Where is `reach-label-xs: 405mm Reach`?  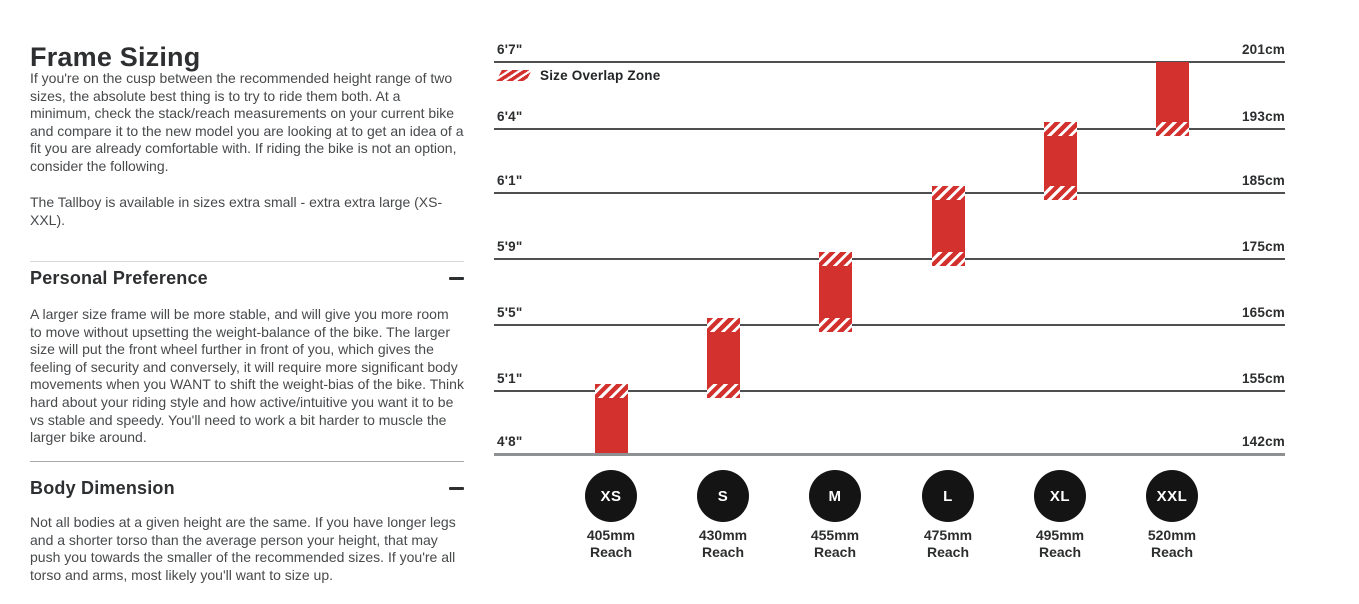
reach-label-xs: 405mm Reach is located at coordinates (611, 543).